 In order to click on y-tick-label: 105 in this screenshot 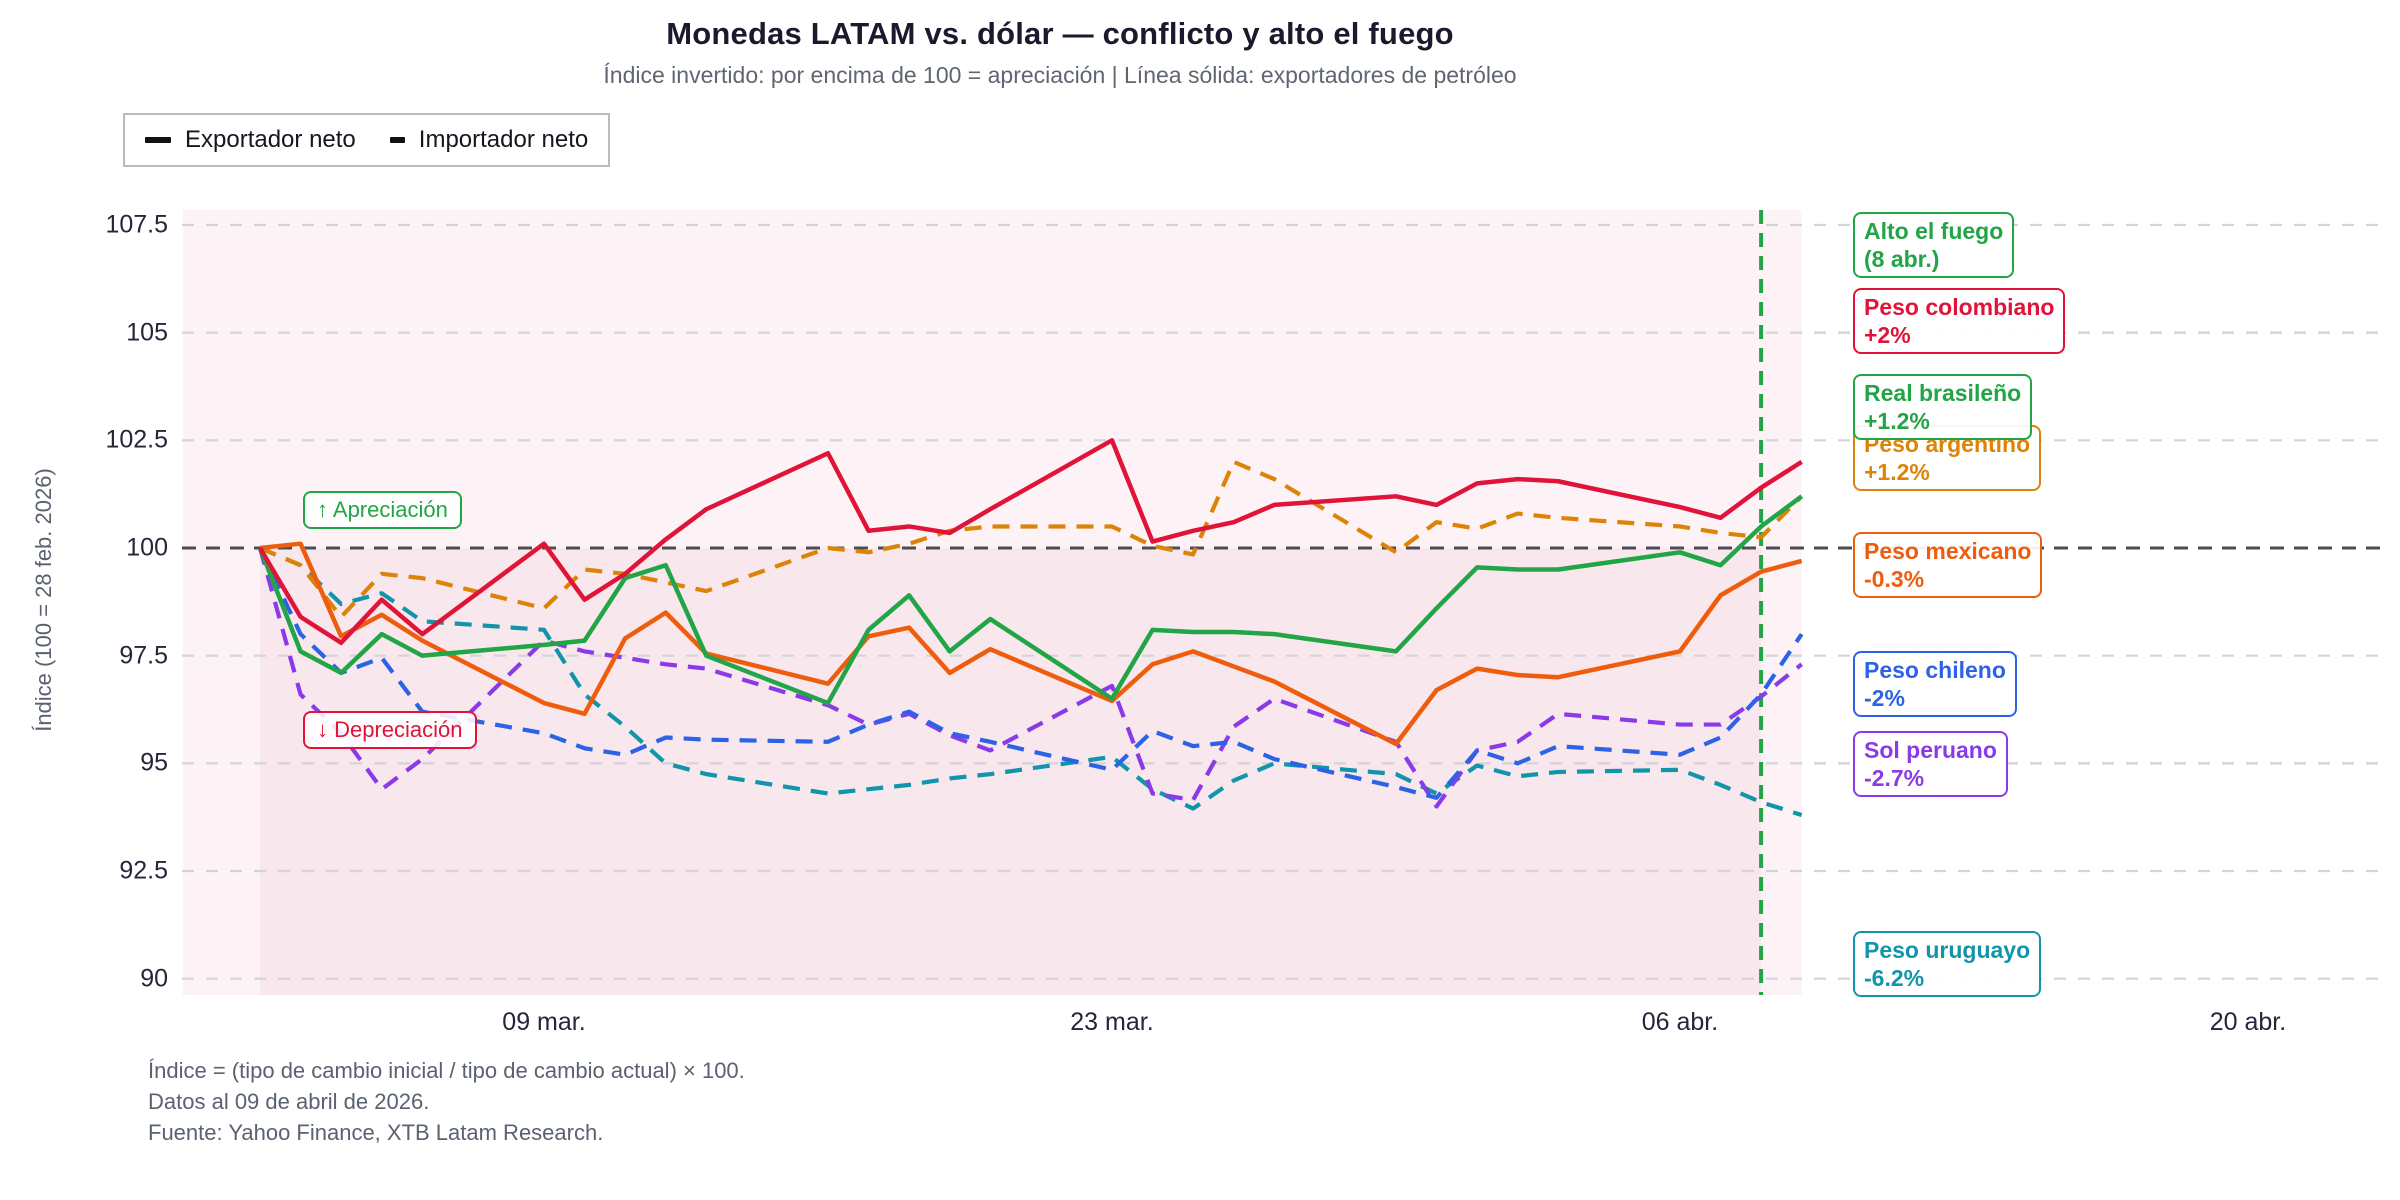, I will do `click(147, 332)`.